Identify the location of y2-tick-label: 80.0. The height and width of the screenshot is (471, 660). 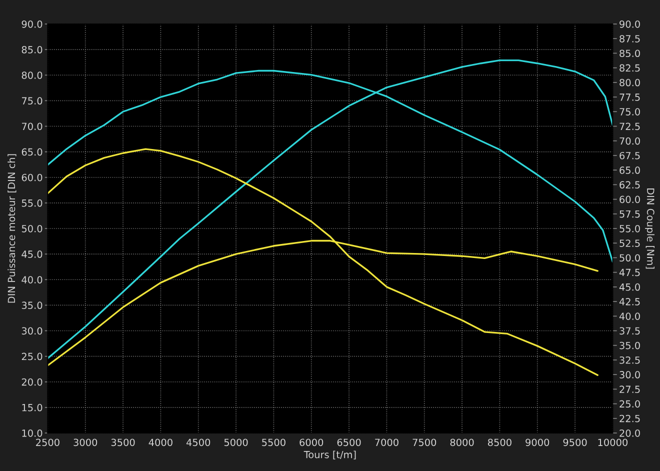
(630, 82).